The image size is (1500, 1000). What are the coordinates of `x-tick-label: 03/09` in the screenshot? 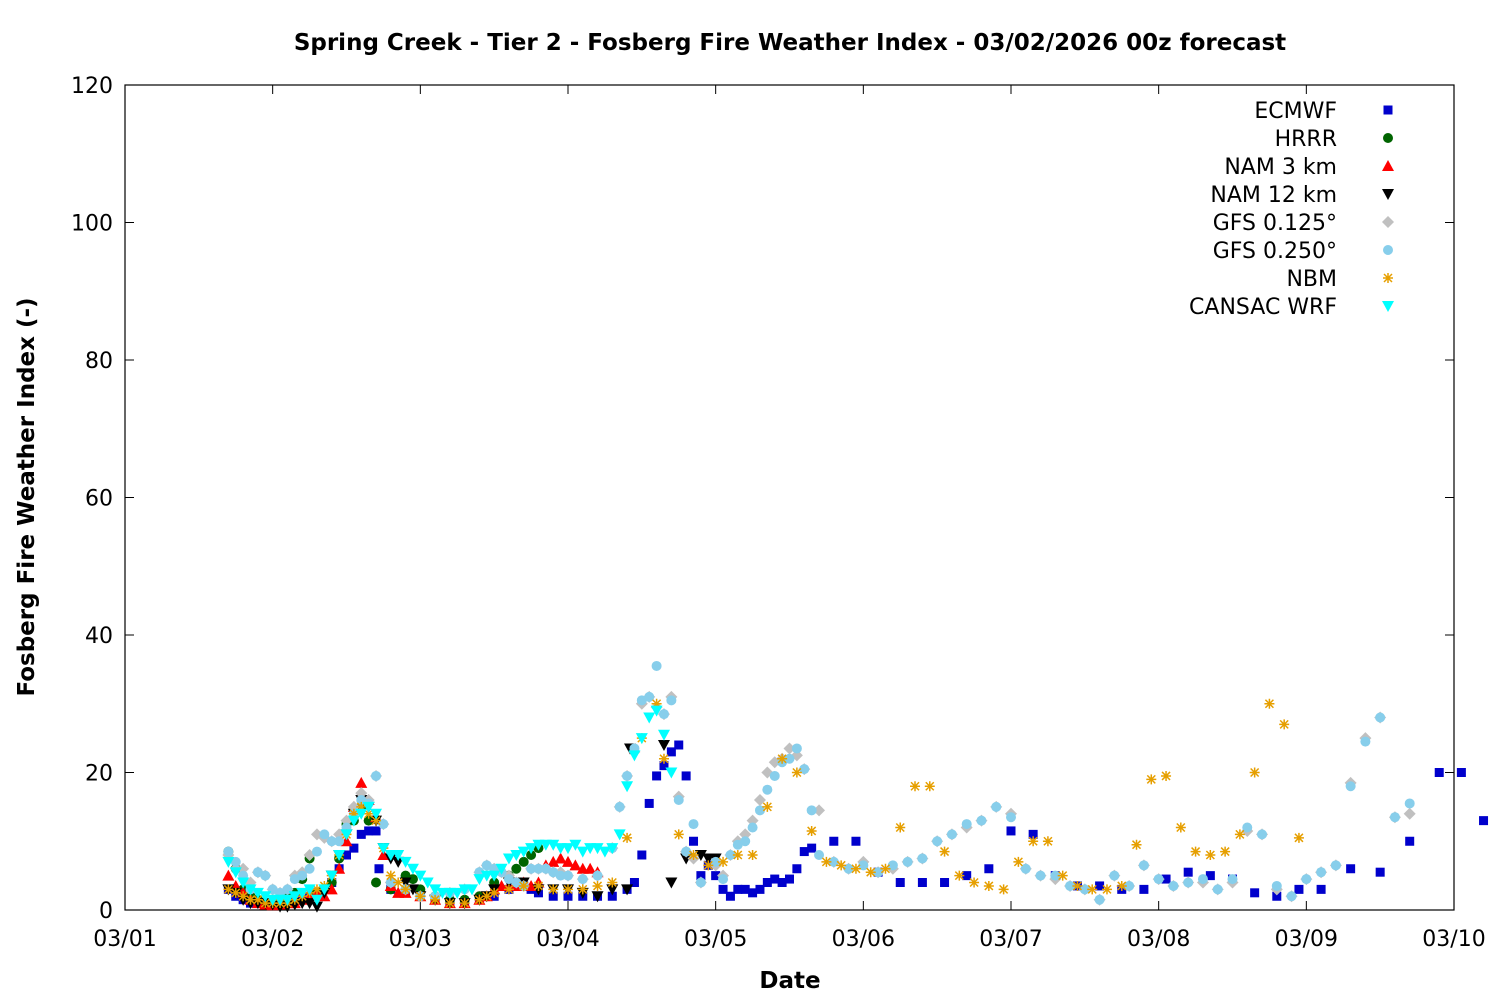 It's located at (1306, 939).